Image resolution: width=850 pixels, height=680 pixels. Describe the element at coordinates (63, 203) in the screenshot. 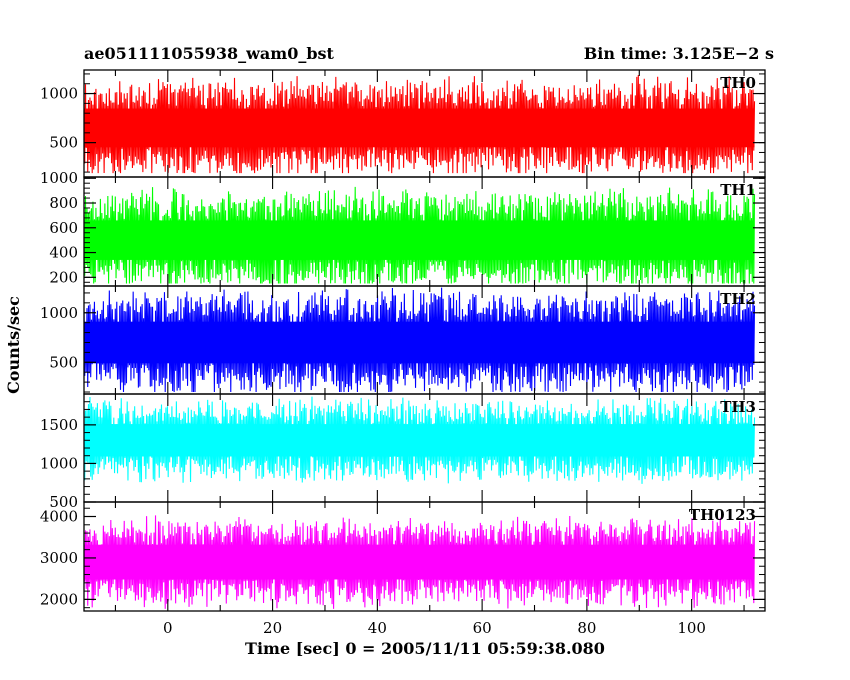

I see `y-tick-label: 800` at that location.